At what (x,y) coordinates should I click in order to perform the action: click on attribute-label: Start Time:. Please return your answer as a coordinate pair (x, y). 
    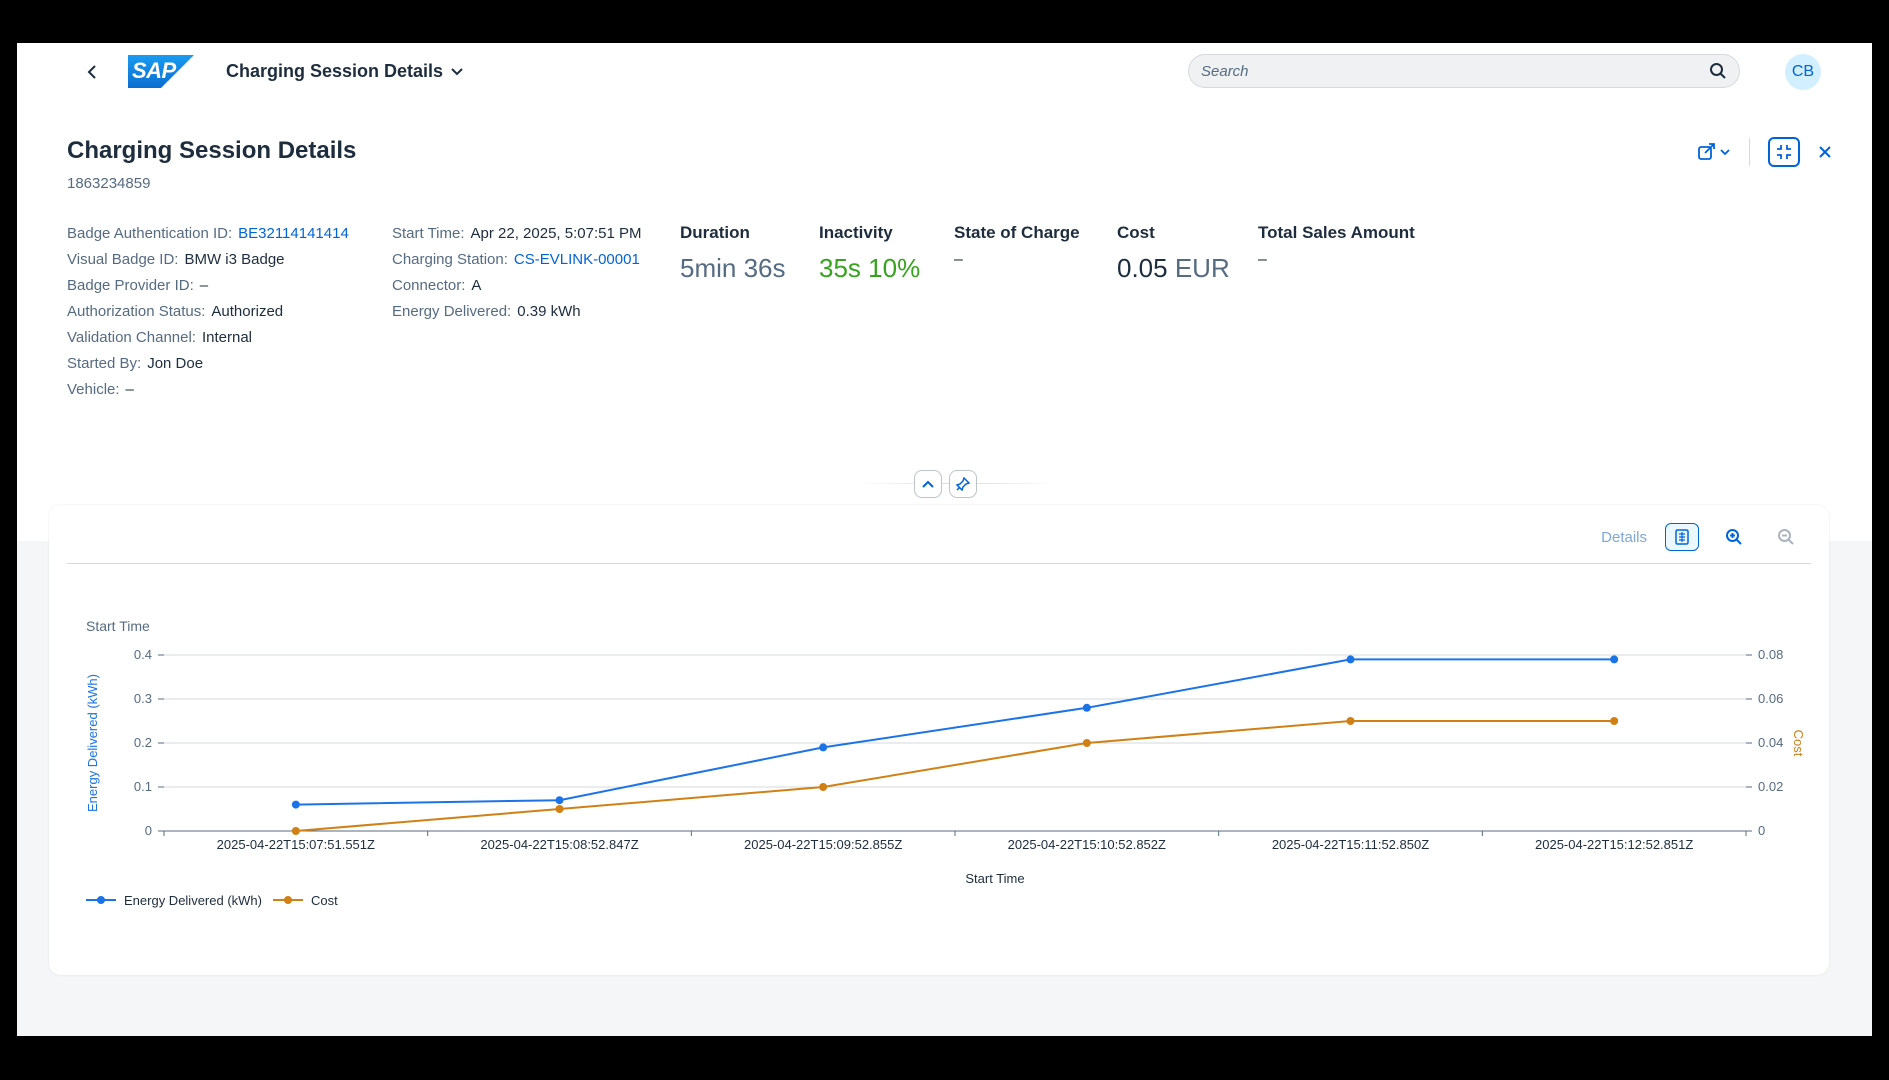
    Looking at the image, I should click on (428, 233).